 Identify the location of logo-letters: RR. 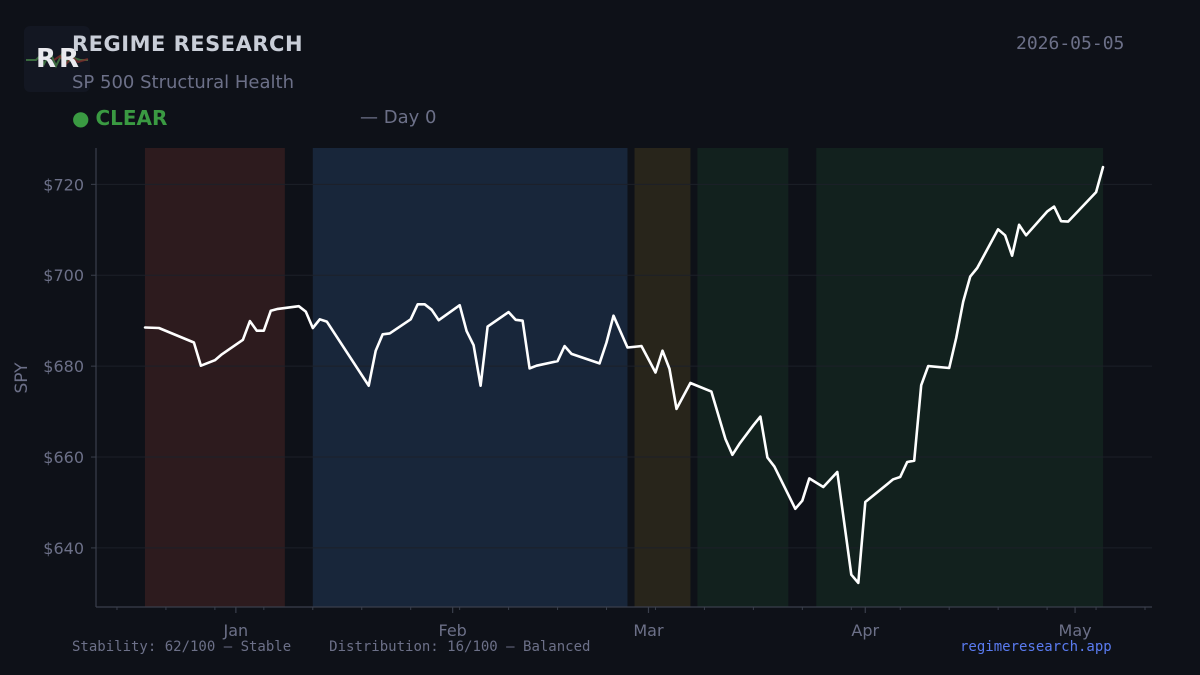
(59, 59).